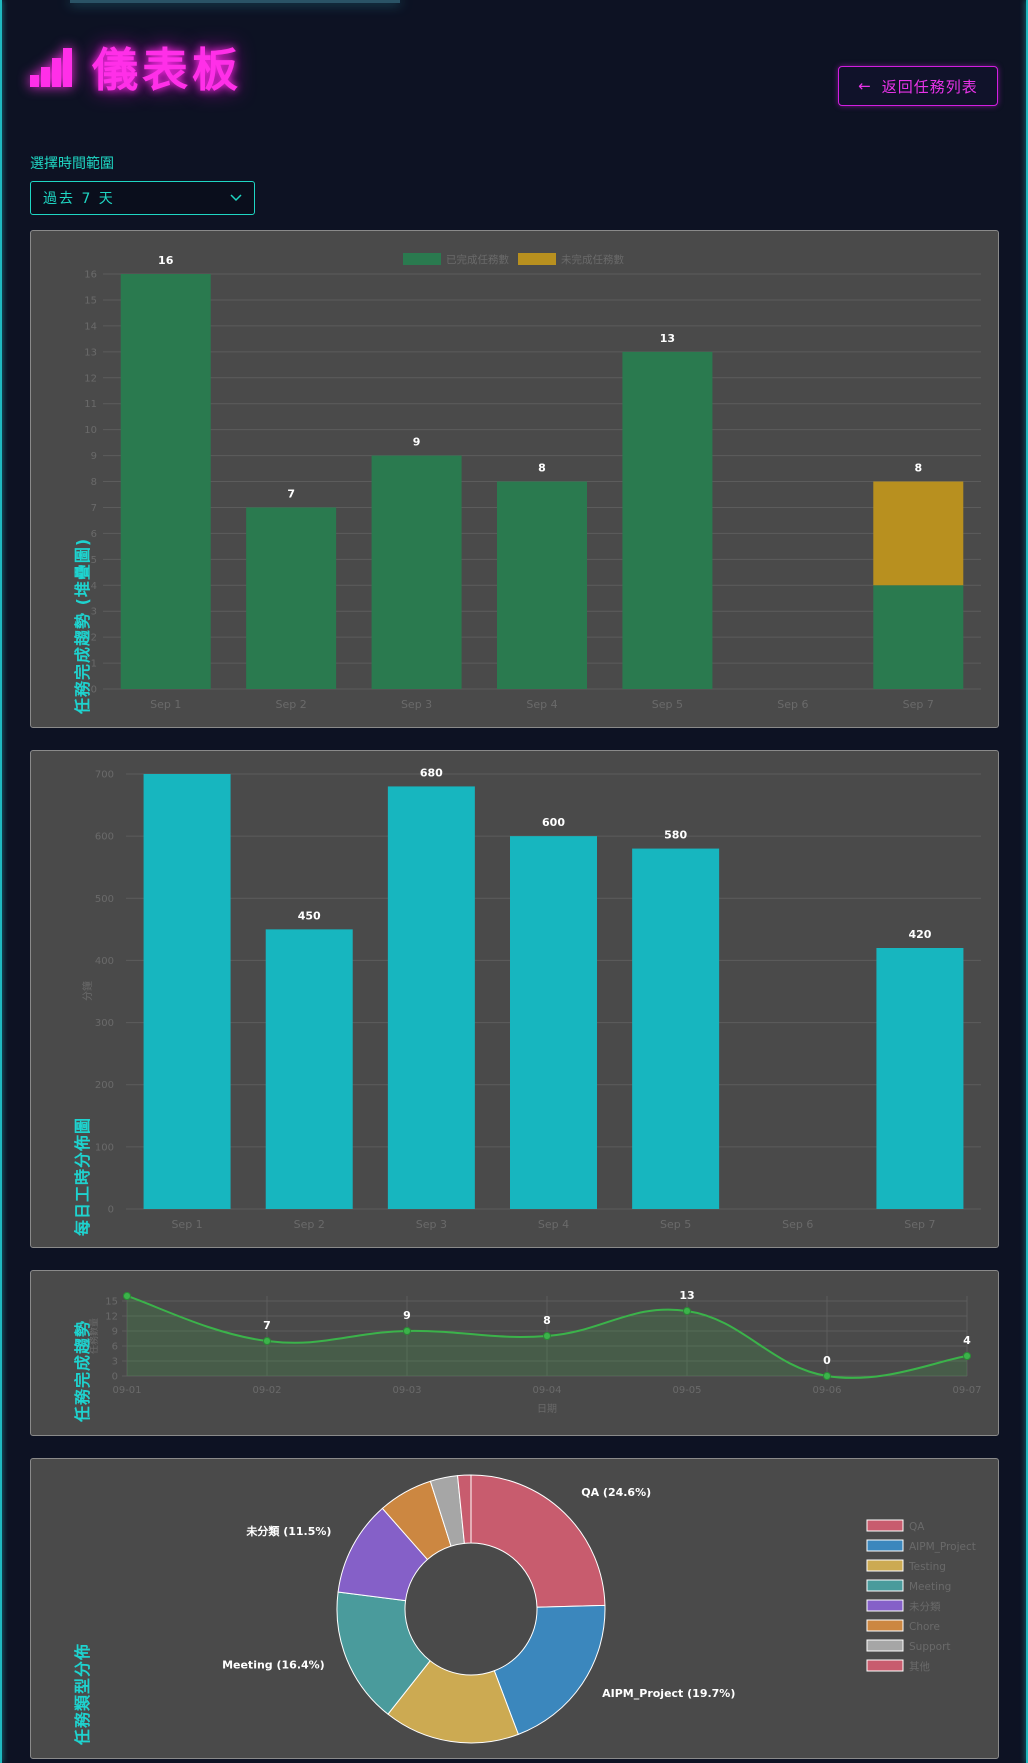  What do you see at coordinates (126, 1390) in the screenshot?
I see `x-tick-label: 09-01` at bounding box center [126, 1390].